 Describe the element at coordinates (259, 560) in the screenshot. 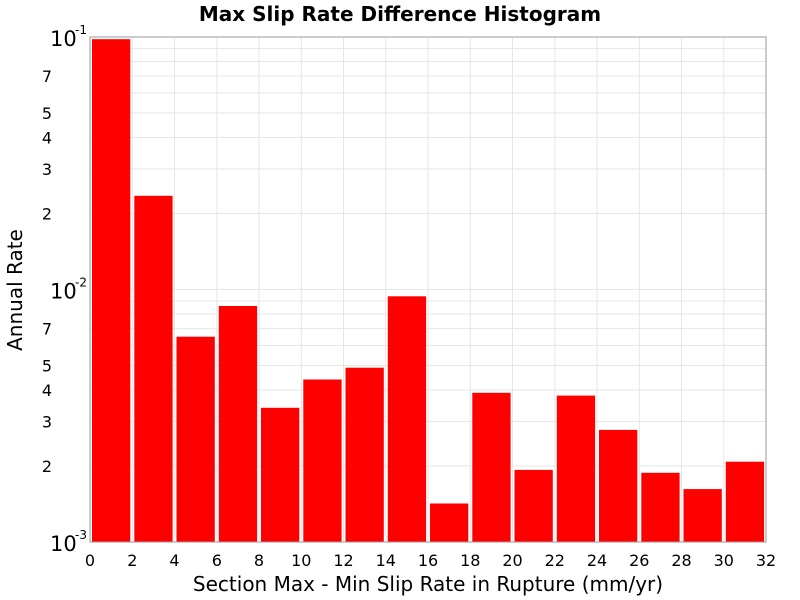

I see `x-tick-label: 8` at that location.